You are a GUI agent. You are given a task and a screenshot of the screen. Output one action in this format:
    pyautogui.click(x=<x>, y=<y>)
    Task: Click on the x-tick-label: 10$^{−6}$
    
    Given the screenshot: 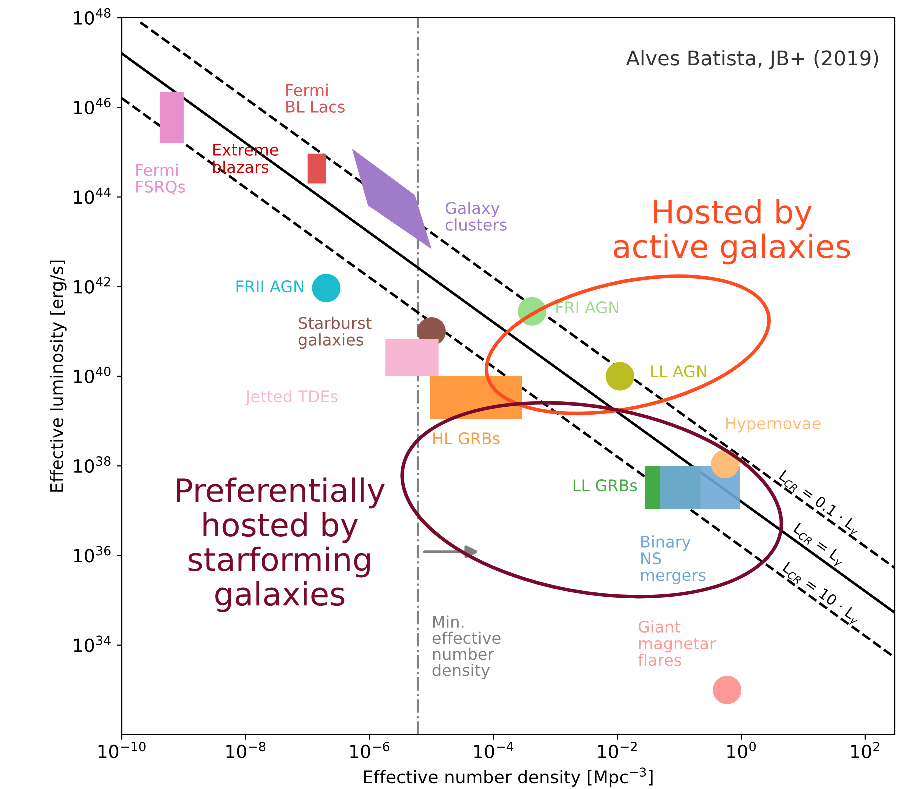 What is the action you would take?
    pyautogui.click(x=370, y=750)
    